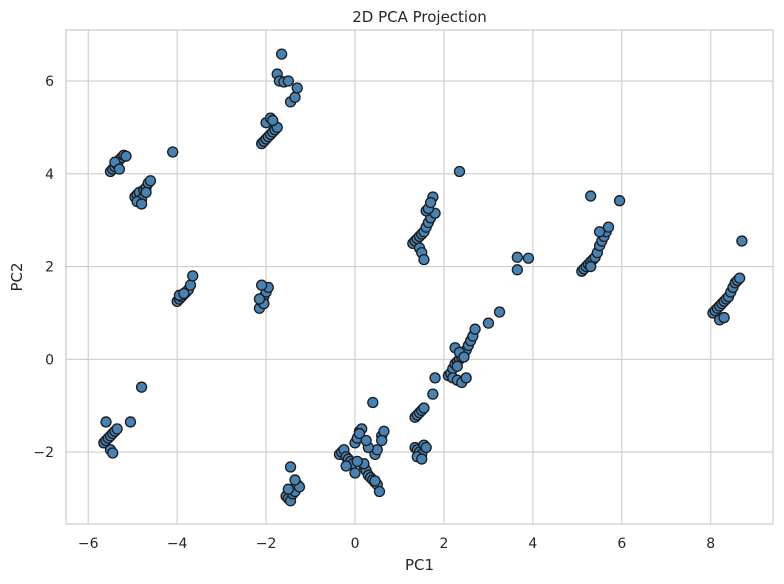 Image resolution: width=784 pixels, height=584 pixels. I want to click on y-tick-label: 2, so click(49, 268).